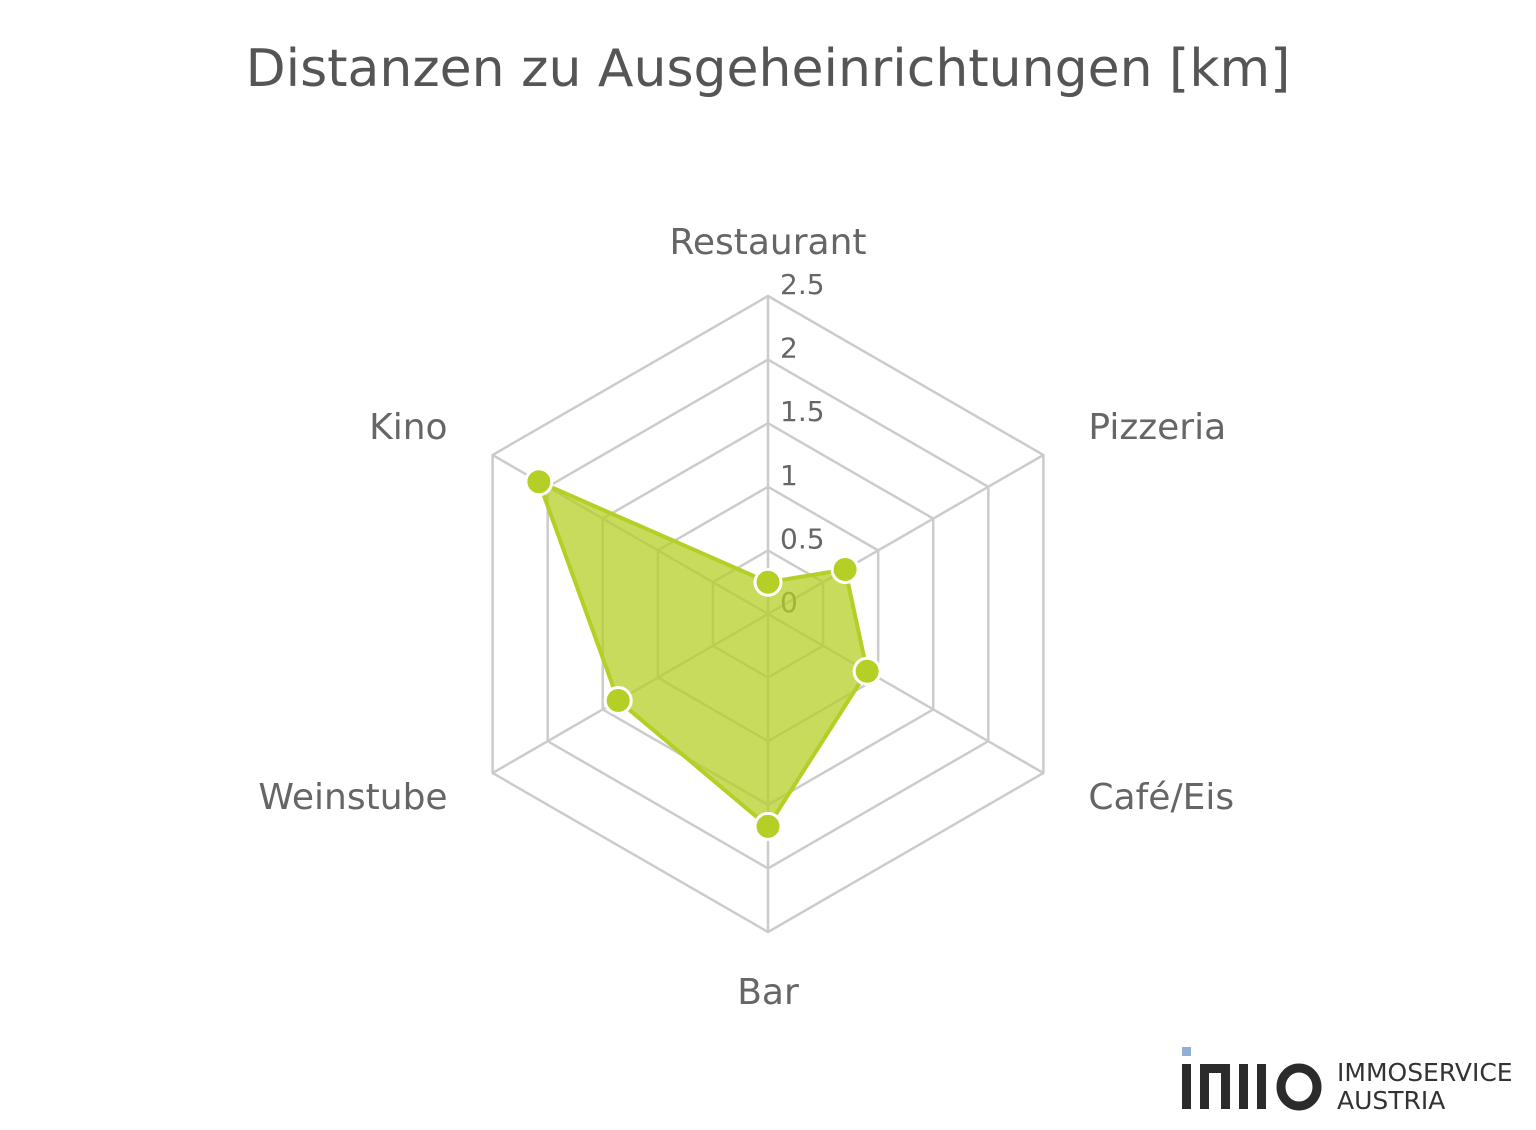 Image resolution: width=1536 pixels, height=1130 pixels. I want to click on r-tick-label: 2.5, so click(802, 284).